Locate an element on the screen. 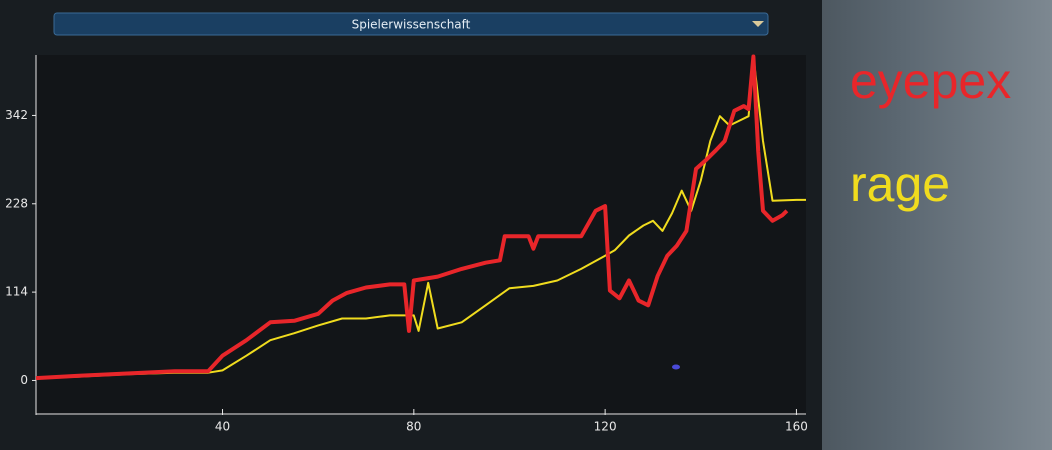 The height and width of the screenshot is (450, 1052). x-tick-label: 40 is located at coordinates (222, 427).